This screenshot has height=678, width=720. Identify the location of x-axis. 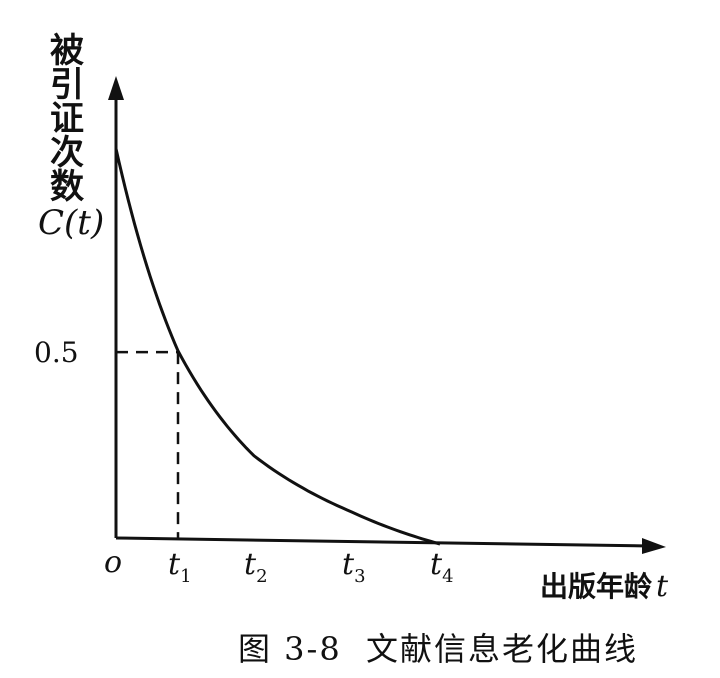
(383, 542).